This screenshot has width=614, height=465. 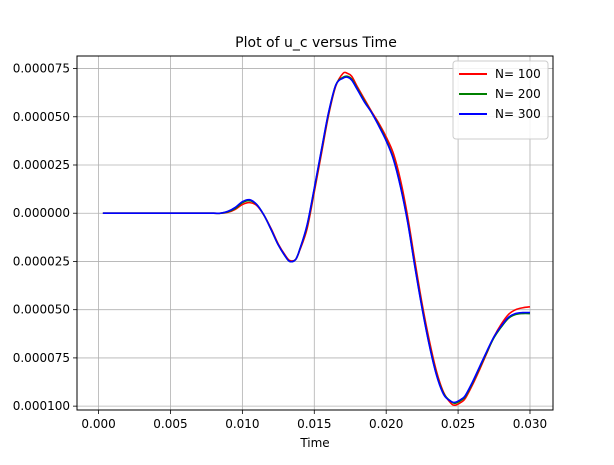 I want to click on legend-box, so click(x=500, y=100).